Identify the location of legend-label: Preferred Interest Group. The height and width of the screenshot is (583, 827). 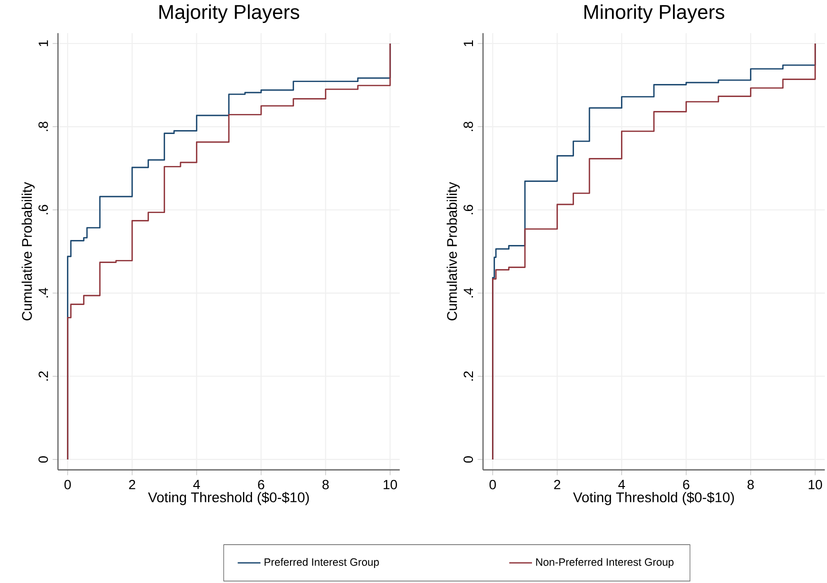
(321, 563).